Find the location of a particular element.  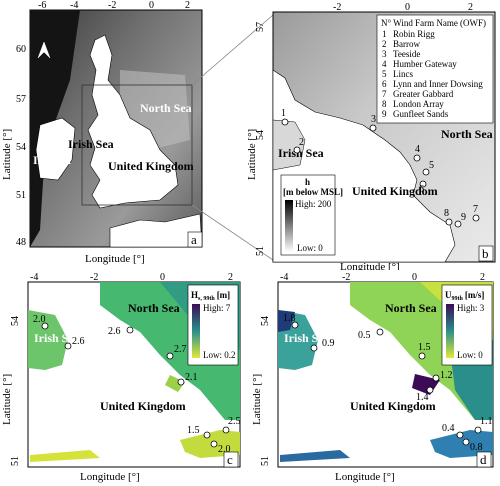

owf-legend is located at coordinates (435, 69).